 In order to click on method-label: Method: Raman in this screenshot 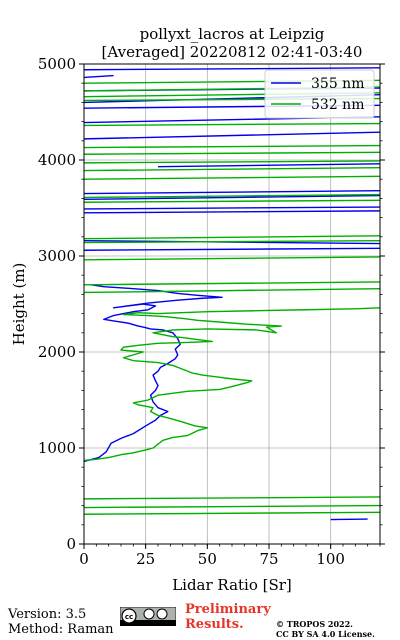, I will do `click(61, 629)`.